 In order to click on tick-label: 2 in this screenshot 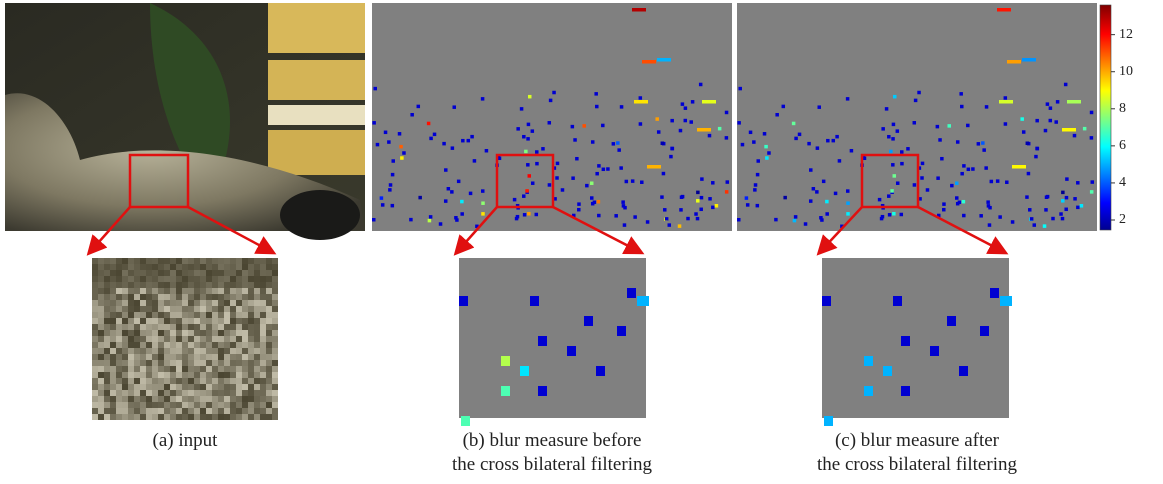, I will do `click(1122, 219)`.